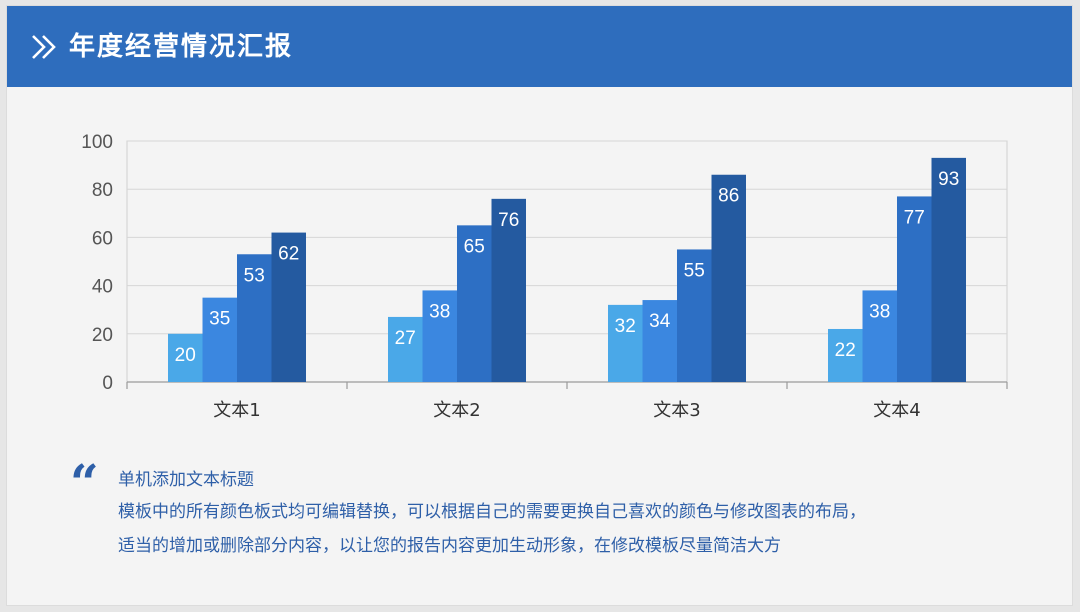 This screenshot has height=612, width=1080. I want to click on data-label: 53, so click(254, 275).